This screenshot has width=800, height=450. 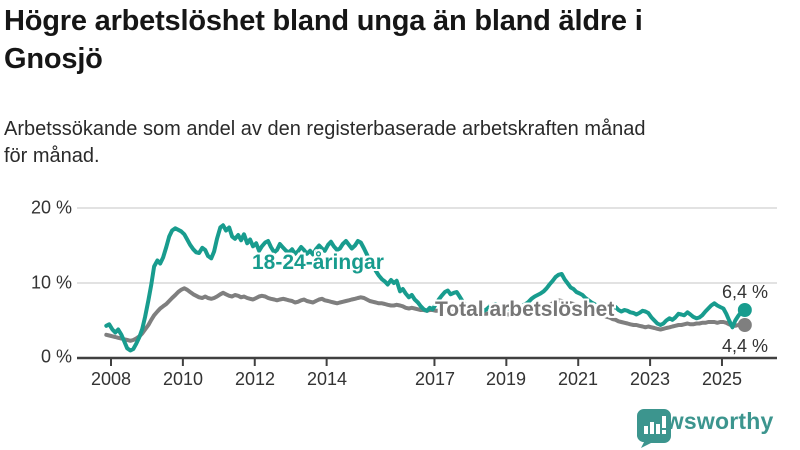 I want to click on x-tick-label-2012: 2012, so click(x=255, y=379).